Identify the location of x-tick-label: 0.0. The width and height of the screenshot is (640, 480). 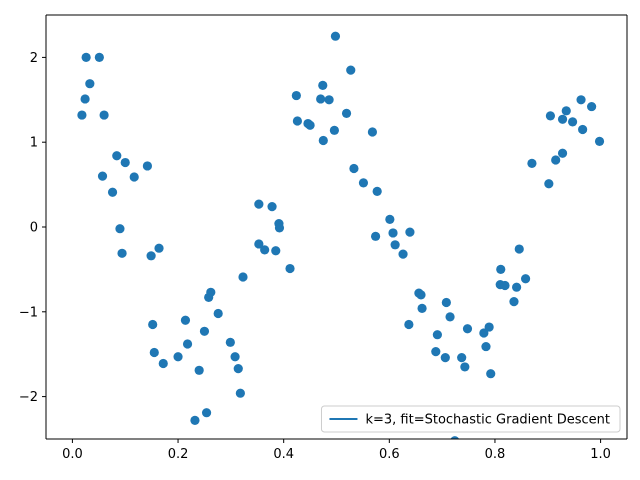
(72, 454).